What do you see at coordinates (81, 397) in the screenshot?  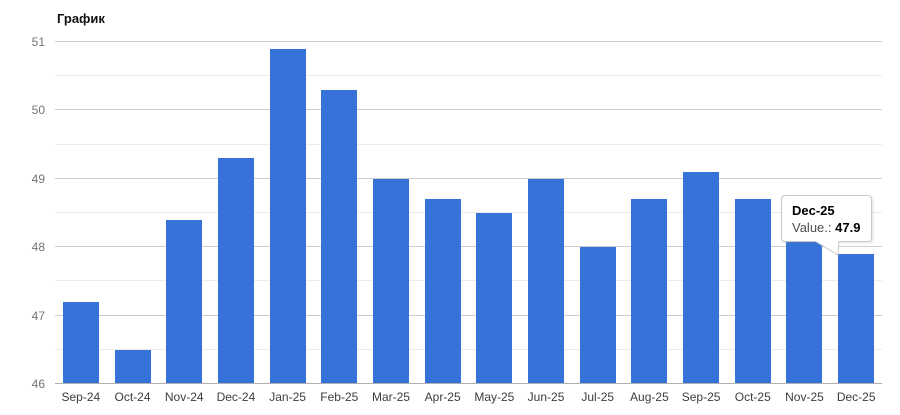 I see `x-axis-label: Sep-24` at bounding box center [81, 397].